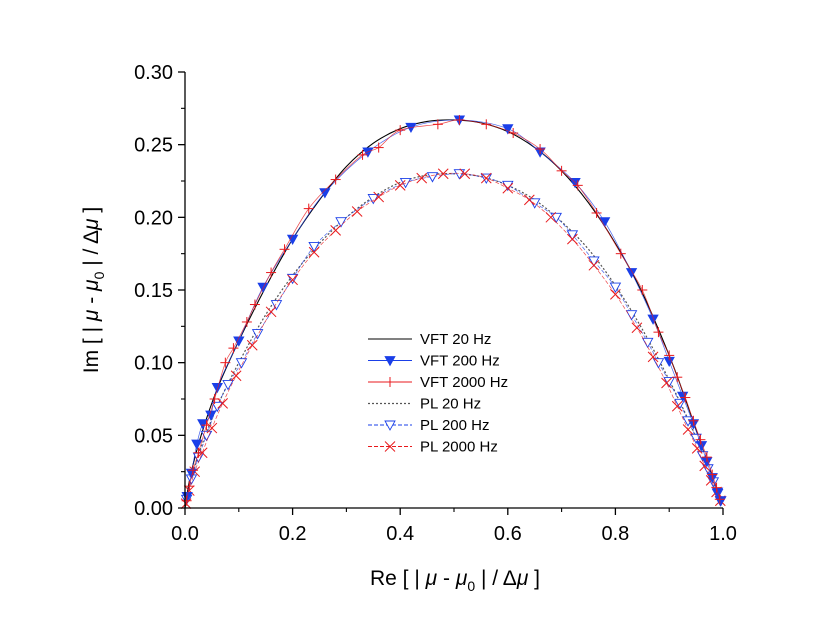 This screenshot has width=830, height=623. What do you see at coordinates (455, 425) in the screenshot?
I see `legend-label: PL 200 Hz` at bounding box center [455, 425].